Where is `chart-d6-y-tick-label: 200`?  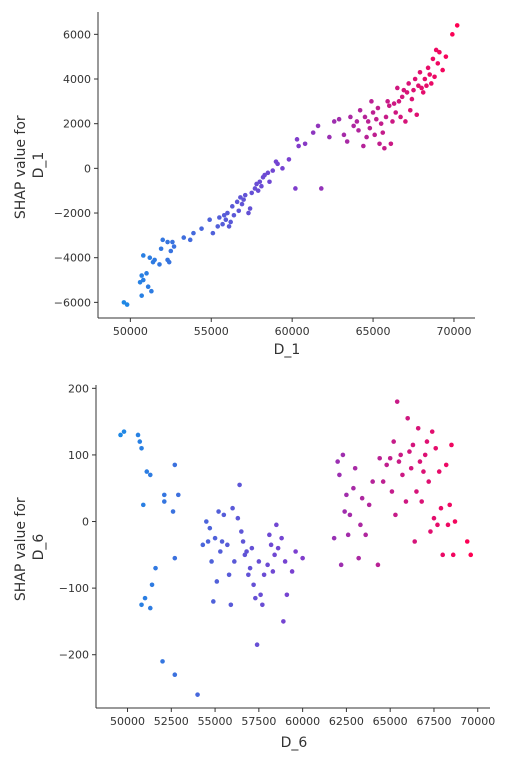
chart-d6-y-tick-label: 200 is located at coordinates (78, 388).